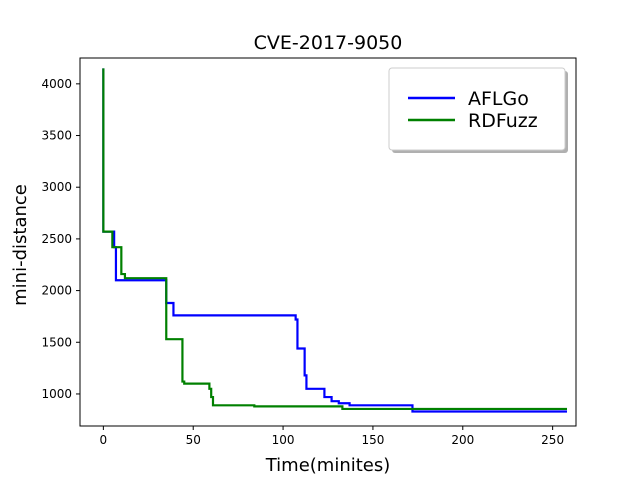  I want to click on chart-title: CVE-2017-9050, so click(328, 43).